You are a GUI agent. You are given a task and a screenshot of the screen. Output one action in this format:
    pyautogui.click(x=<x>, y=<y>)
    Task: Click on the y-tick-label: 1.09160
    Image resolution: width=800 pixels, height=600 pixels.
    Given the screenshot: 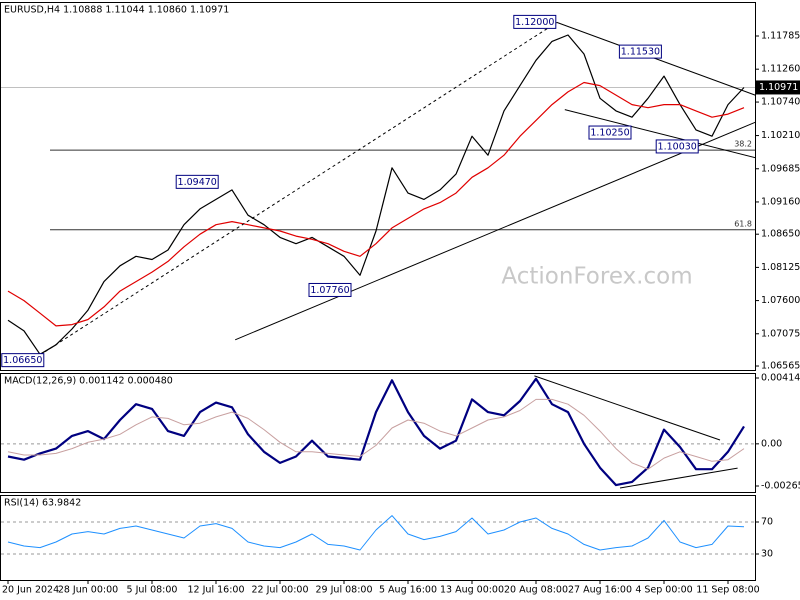 What is the action you would take?
    pyautogui.click(x=780, y=201)
    